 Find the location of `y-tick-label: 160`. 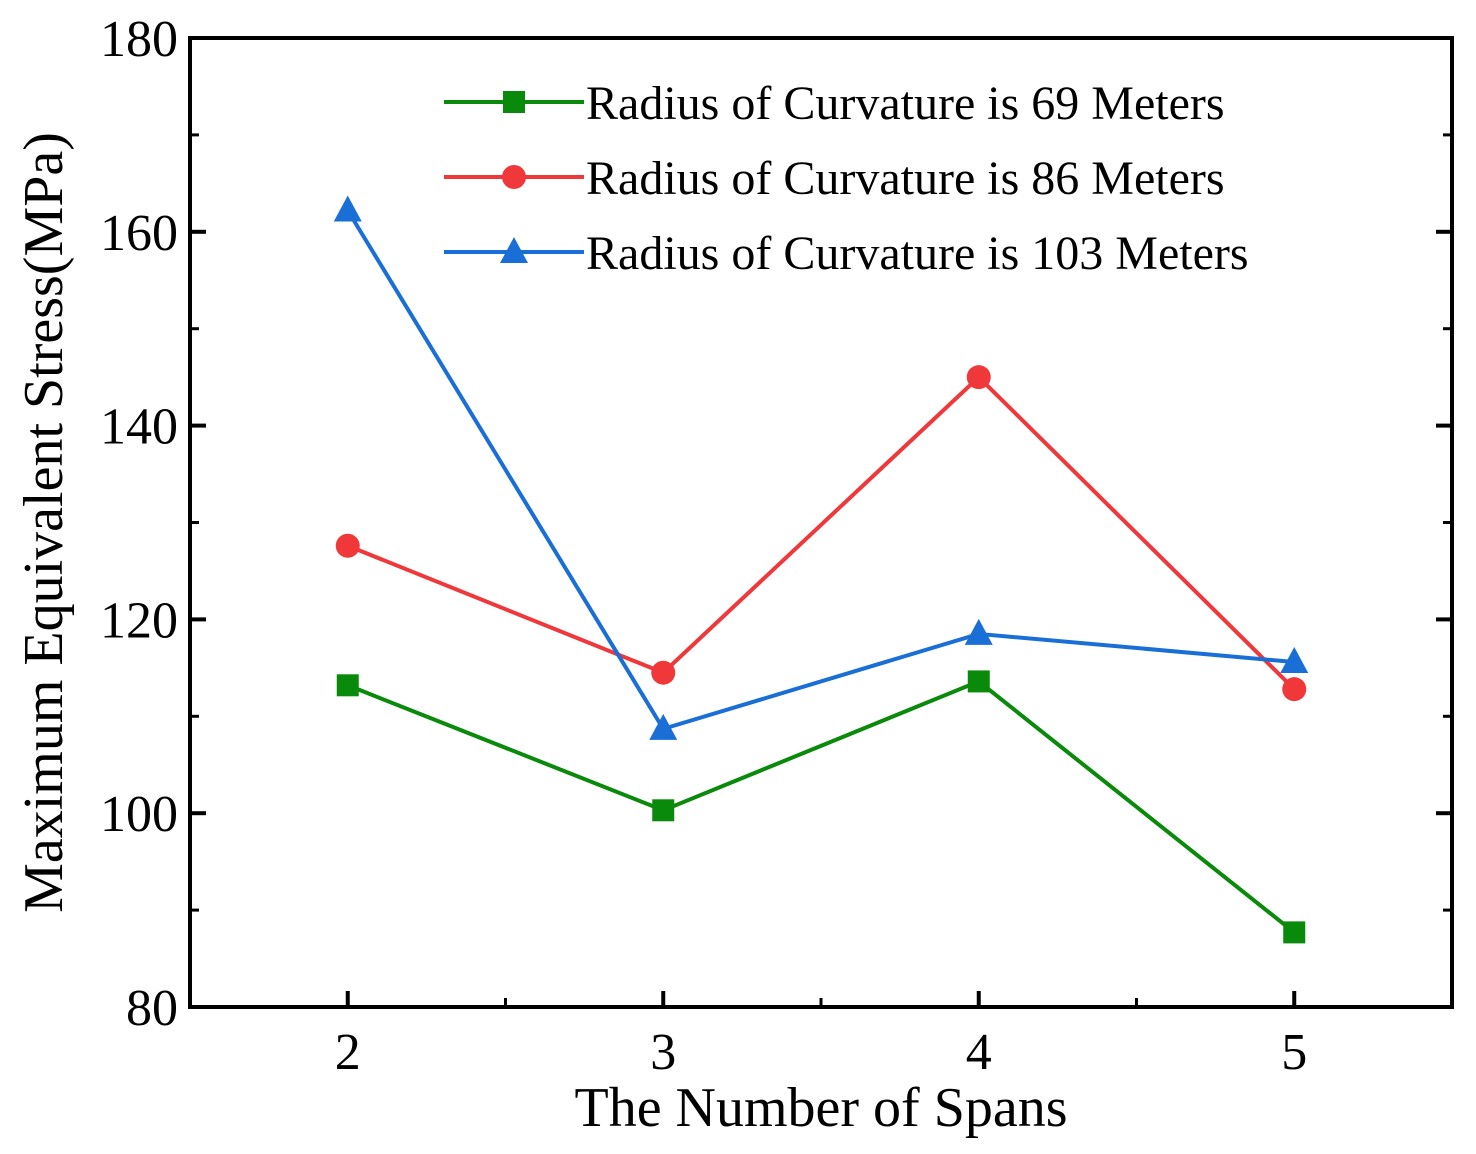

y-tick-label: 160 is located at coordinates (139, 233).